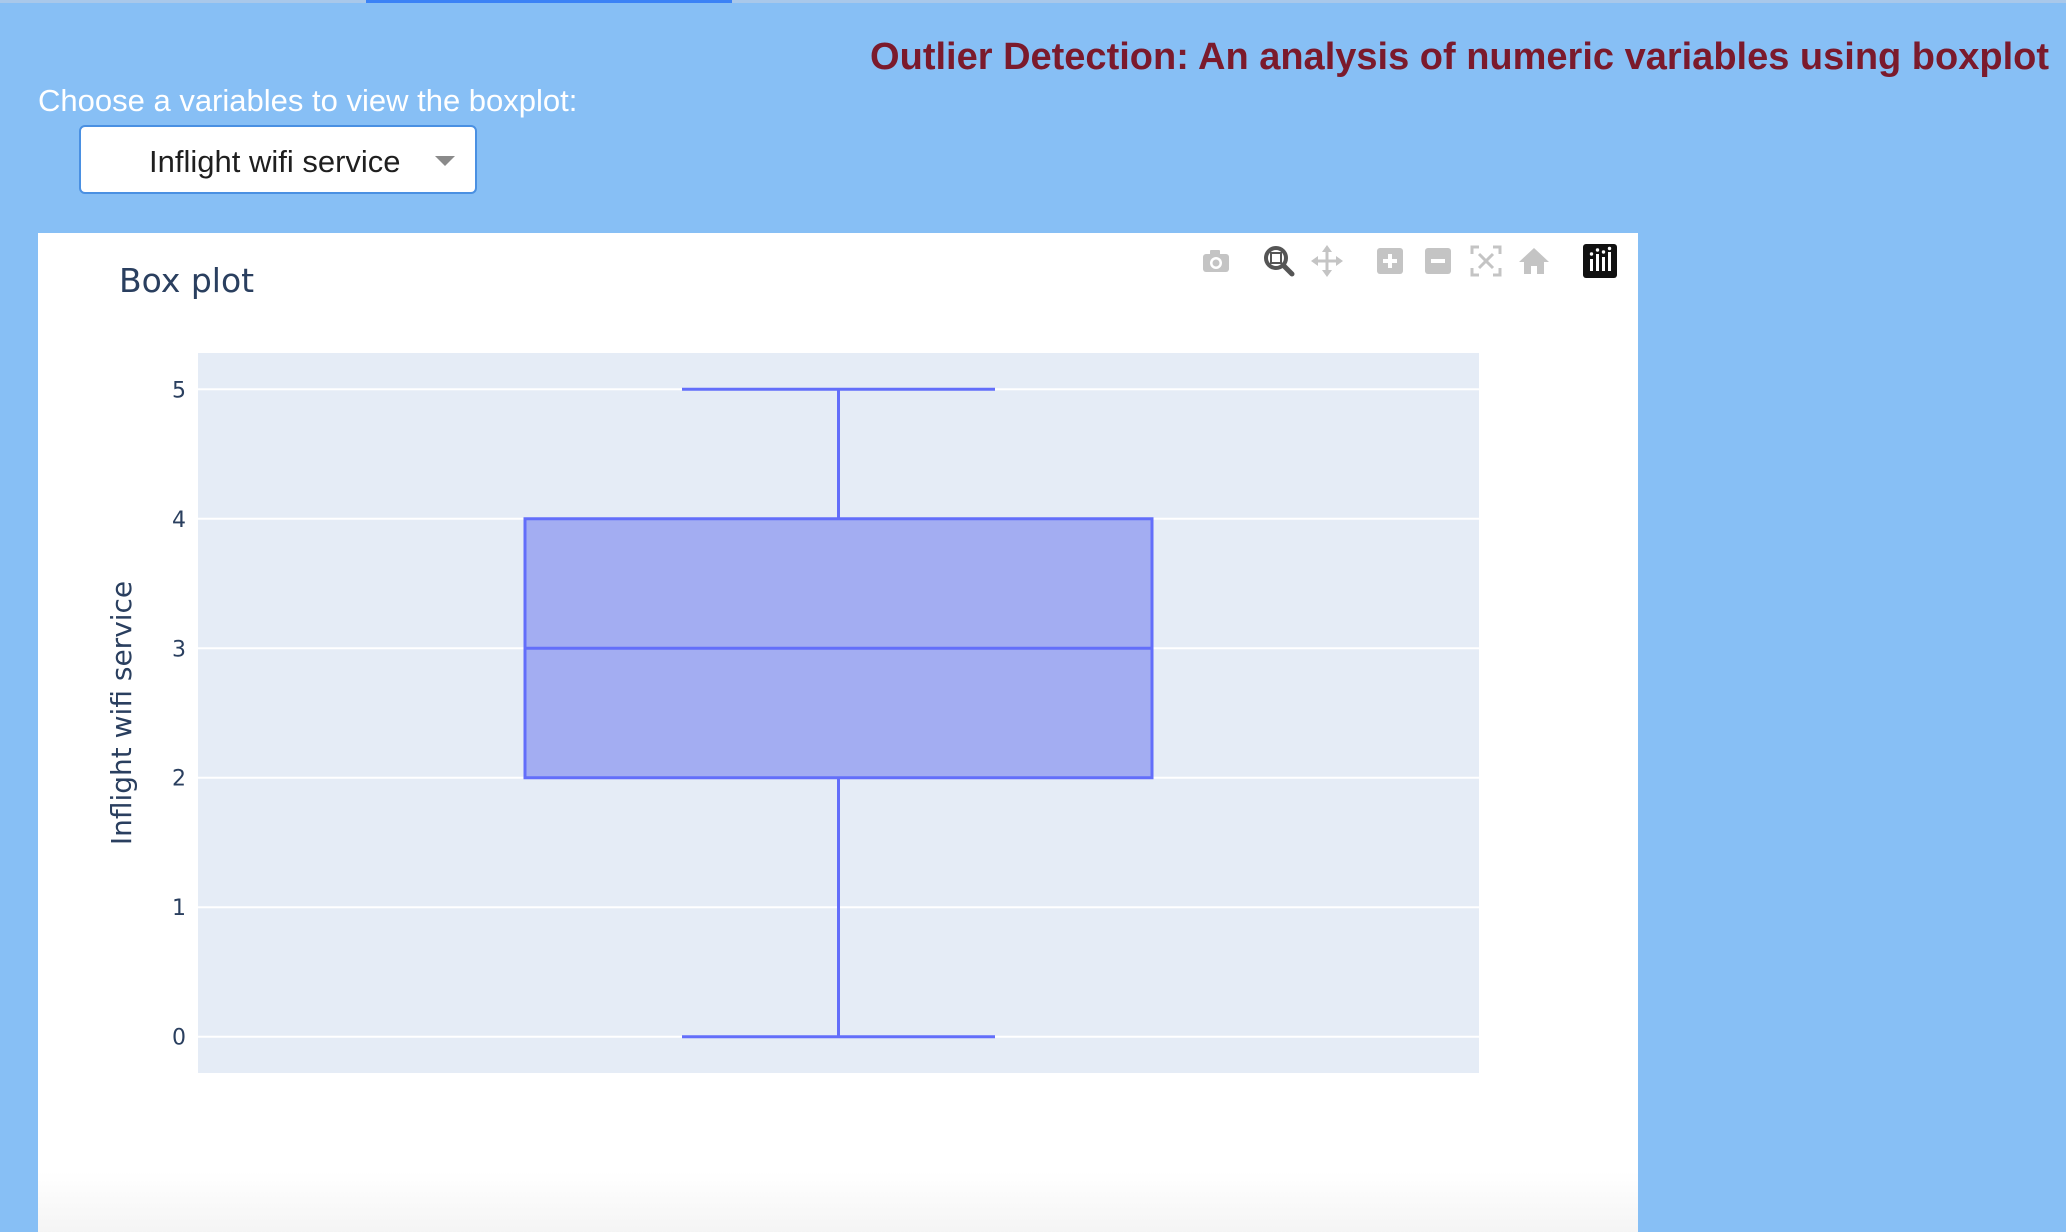  Describe the element at coordinates (445, 161) in the screenshot. I see `chevron-down-icon` at that location.